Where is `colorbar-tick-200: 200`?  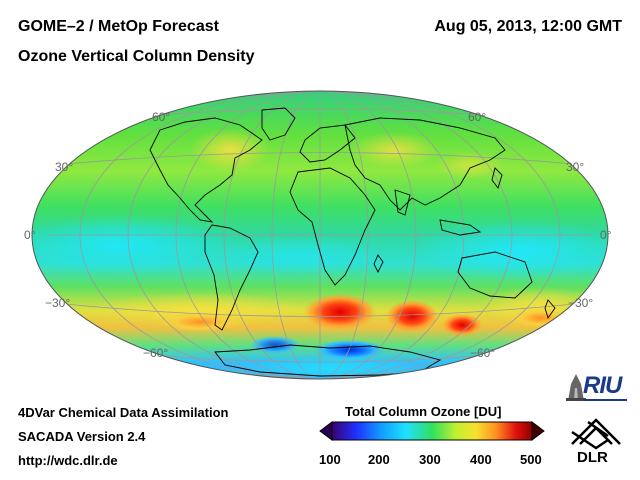 colorbar-tick-200: 200 is located at coordinates (379, 459).